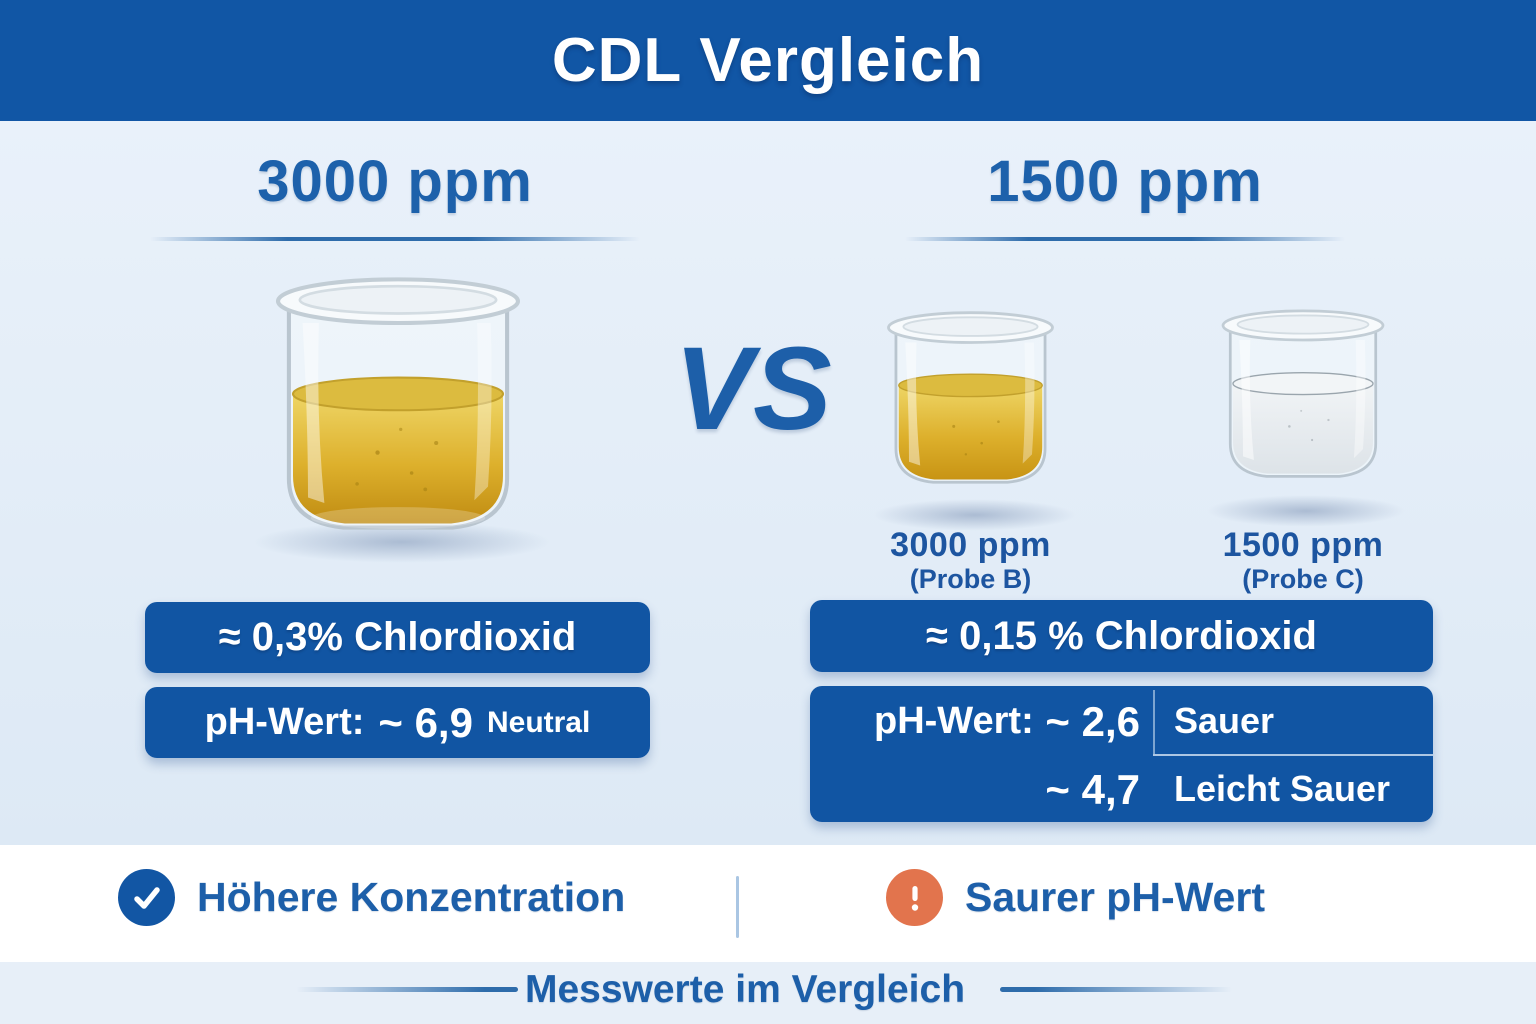  I want to click on right-ph-value-2: ~ 4,7, so click(1092, 789).